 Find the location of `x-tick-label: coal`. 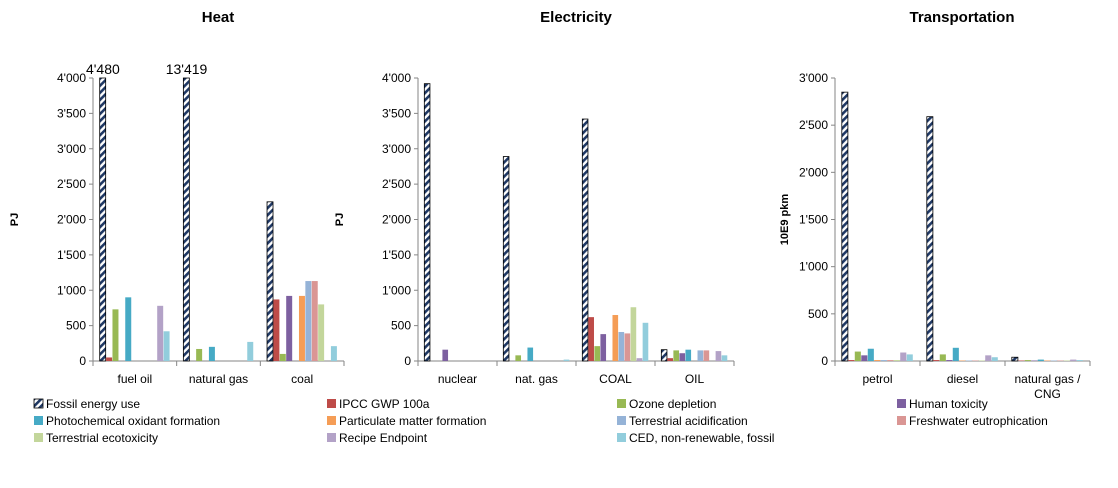

x-tick-label: coal is located at coordinates (302, 379).